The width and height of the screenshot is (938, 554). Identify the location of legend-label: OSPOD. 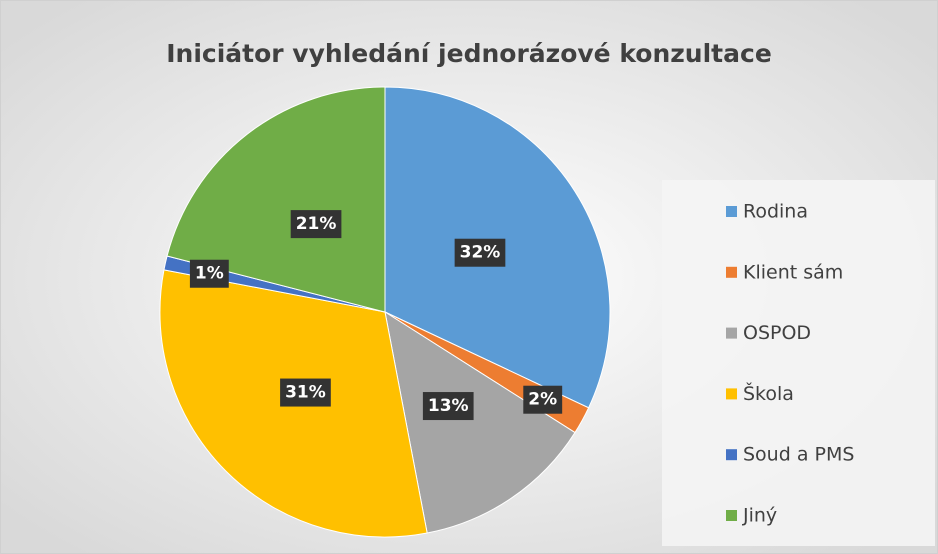
(777, 333).